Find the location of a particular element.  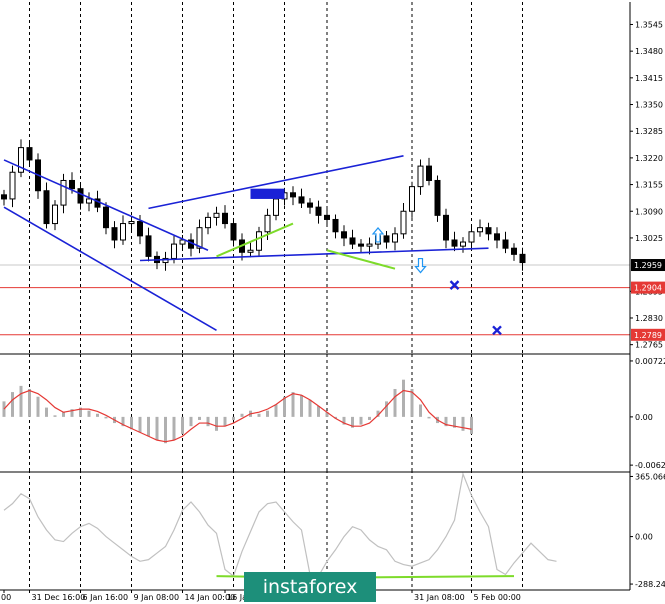

price-tick-label: 1.3025 is located at coordinates (649, 238).